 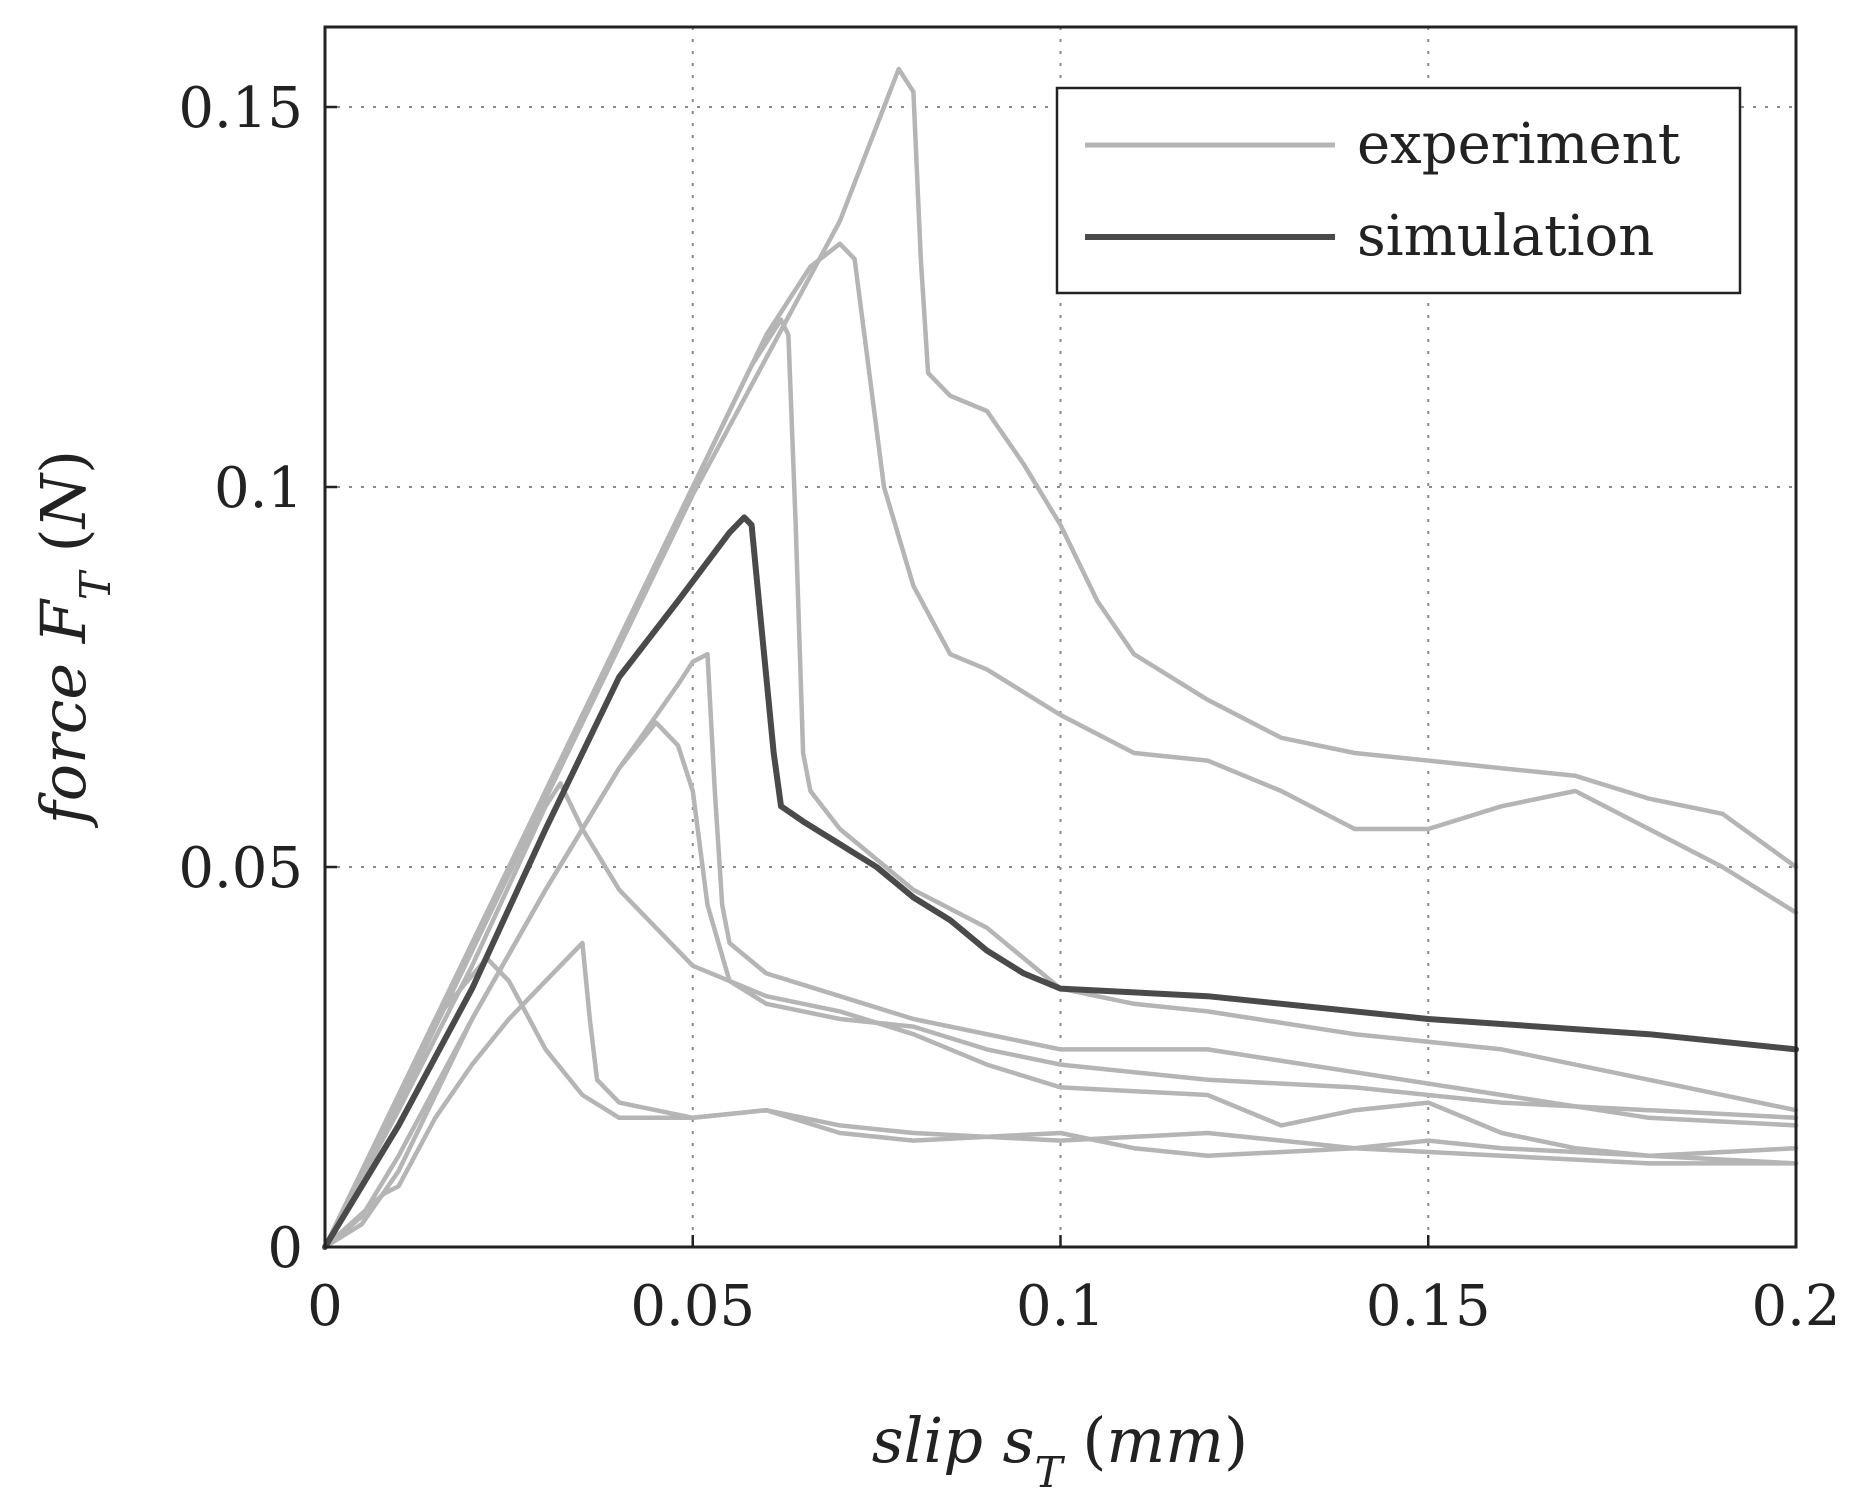 I want to click on x-tick-label-2: 0.1, so click(x=1060, y=1306).